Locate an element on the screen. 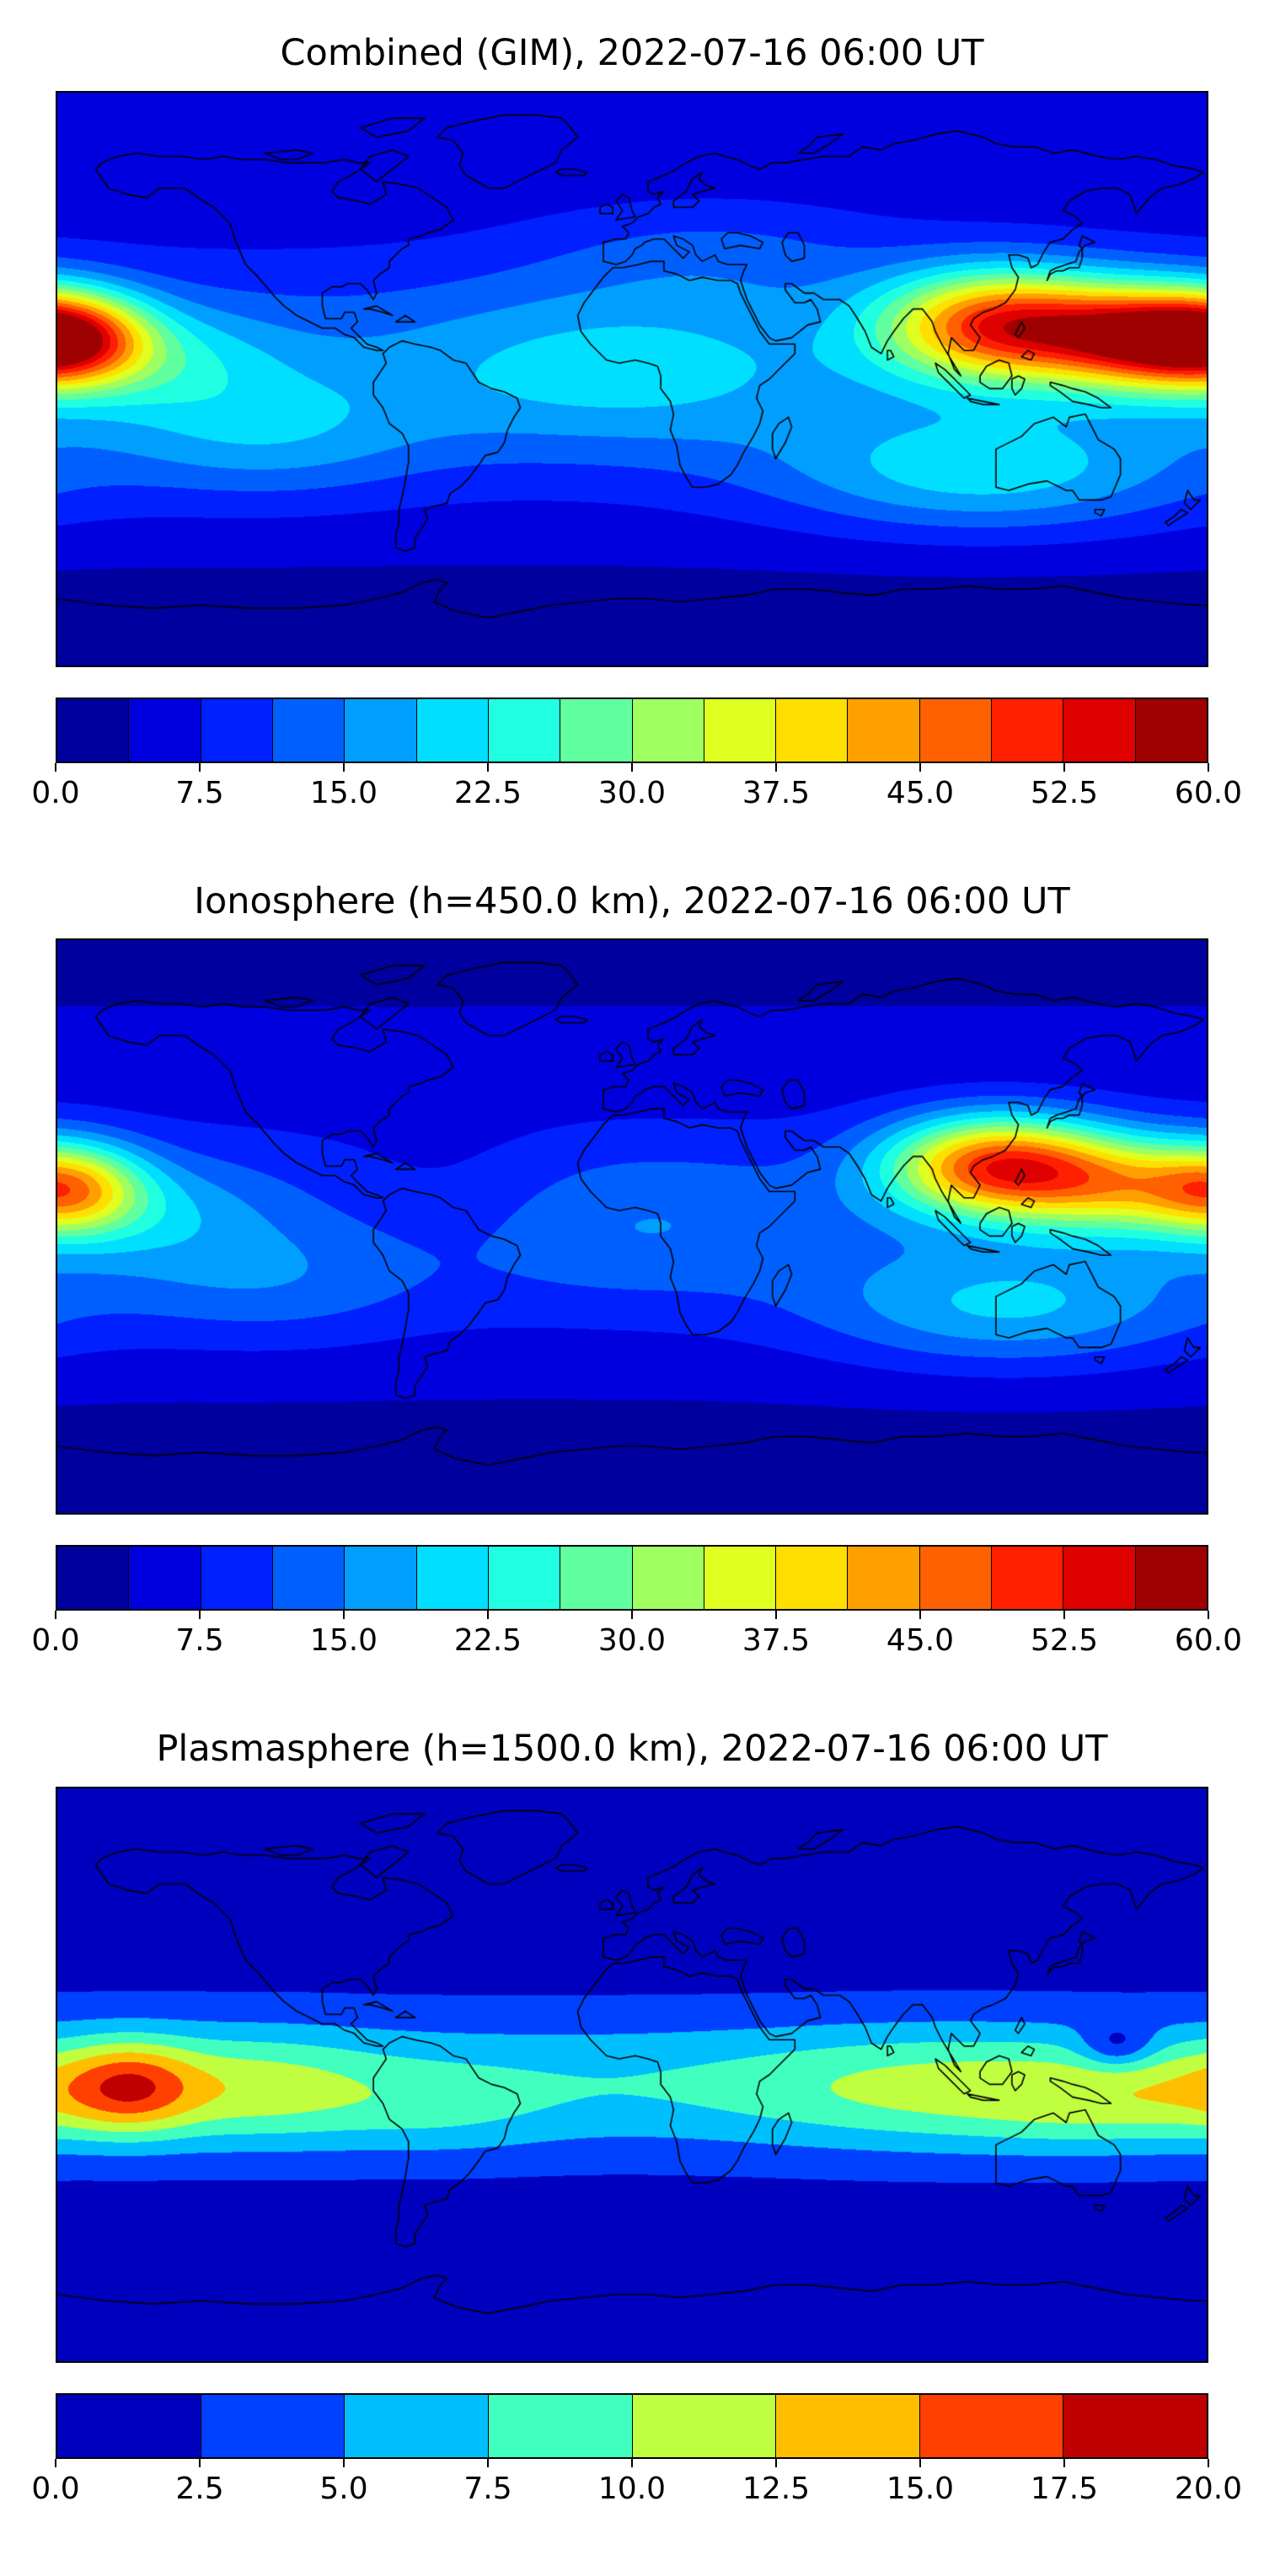 Image resolution: width=1264 pixels, height=2576 pixels. colorbar-tick-label: 22.5 is located at coordinates (488, 1641).